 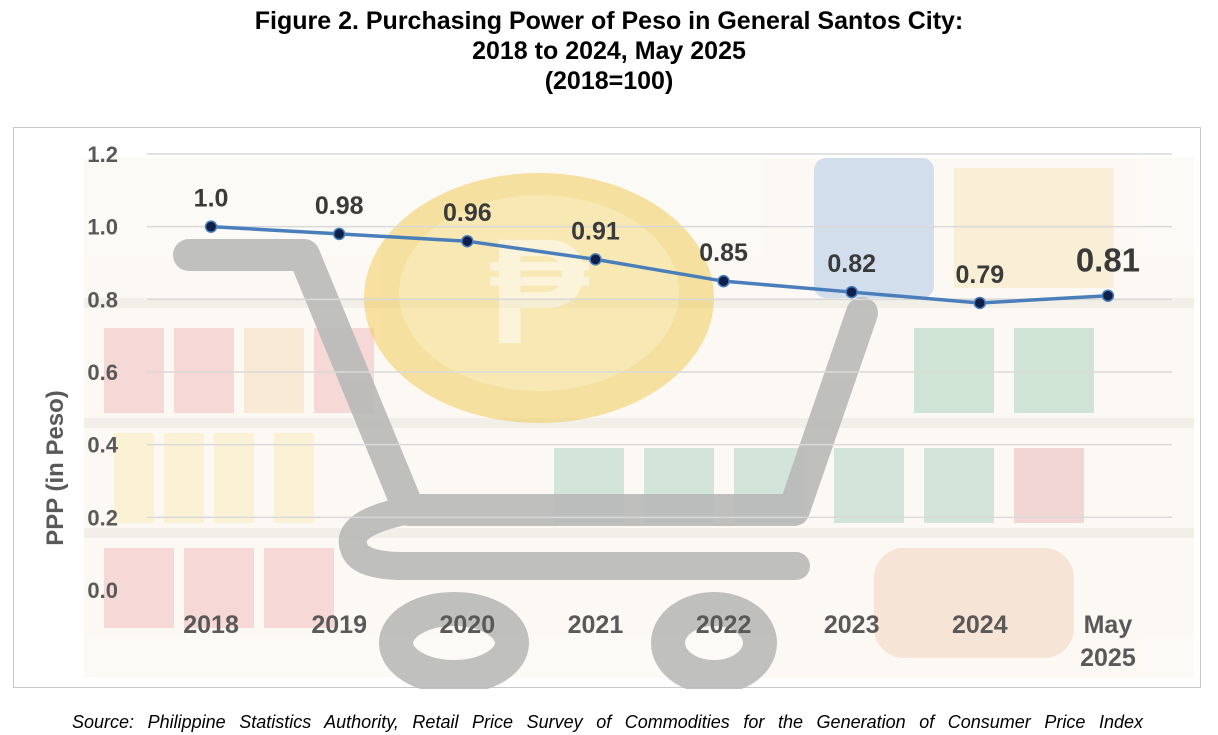 I want to click on data-label: 0.82, so click(x=851, y=264).